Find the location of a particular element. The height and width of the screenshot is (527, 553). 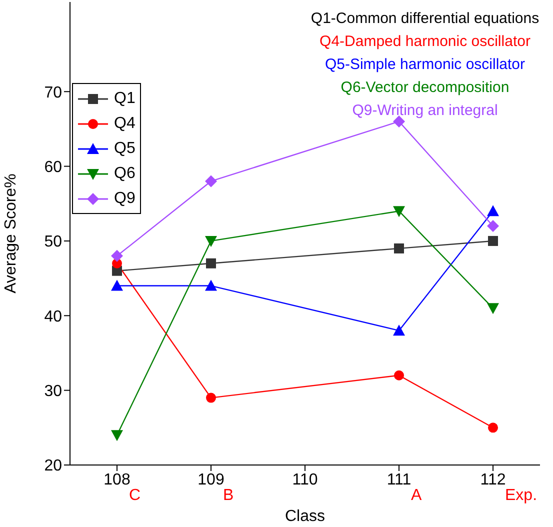

x-tick-label: 112 is located at coordinates (493, 479).